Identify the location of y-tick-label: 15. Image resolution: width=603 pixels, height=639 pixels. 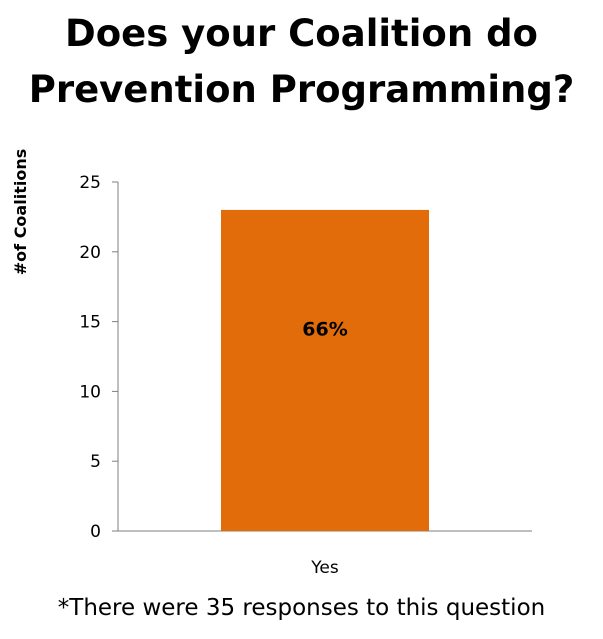
(90, 323).